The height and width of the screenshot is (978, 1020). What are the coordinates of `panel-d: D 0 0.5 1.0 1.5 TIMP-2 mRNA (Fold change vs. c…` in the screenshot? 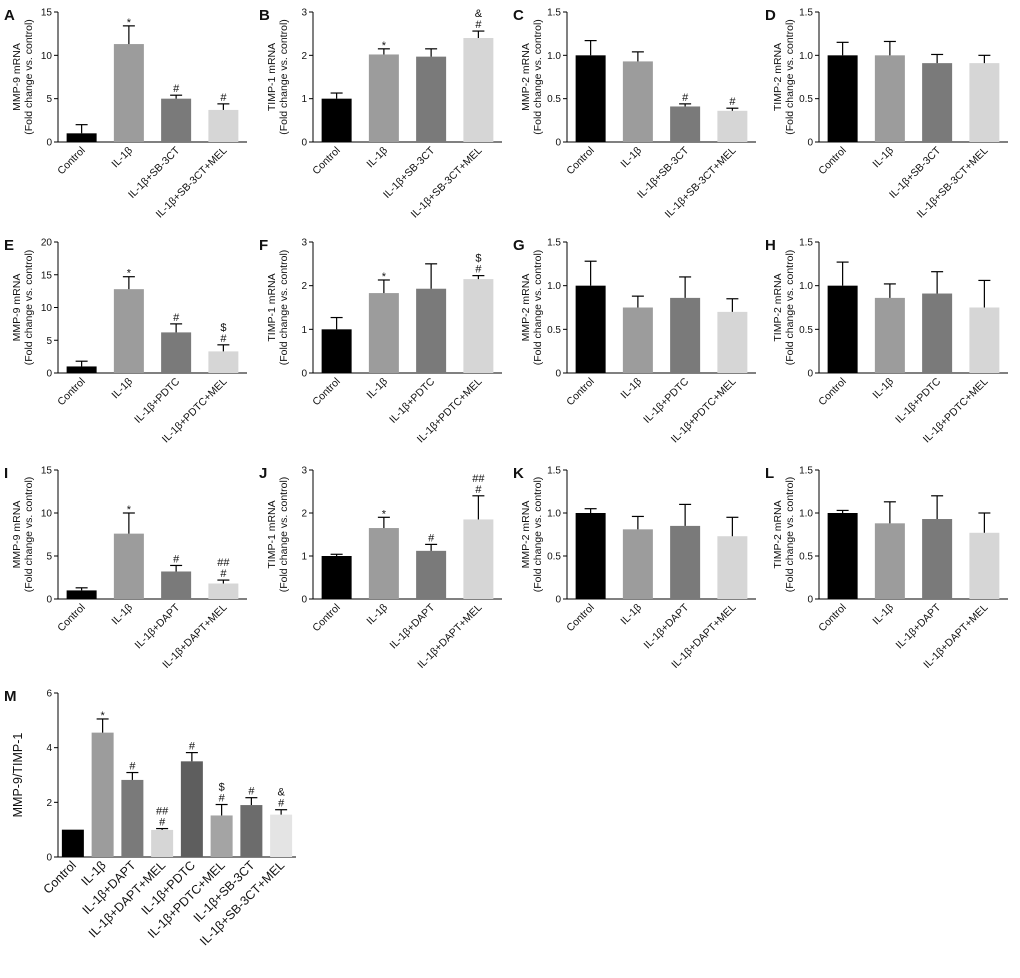 It's located at (886, 114).